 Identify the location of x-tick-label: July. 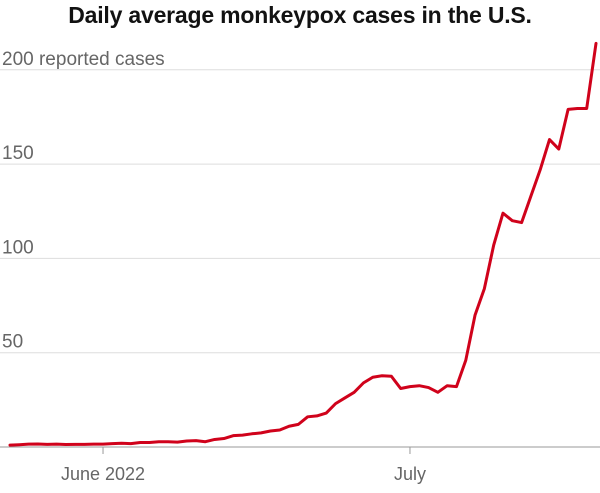
(410, 474).